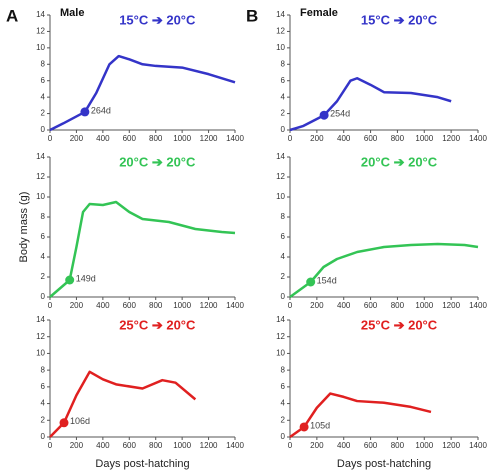  I want to click on panel-letter: B, so click(252, 15).